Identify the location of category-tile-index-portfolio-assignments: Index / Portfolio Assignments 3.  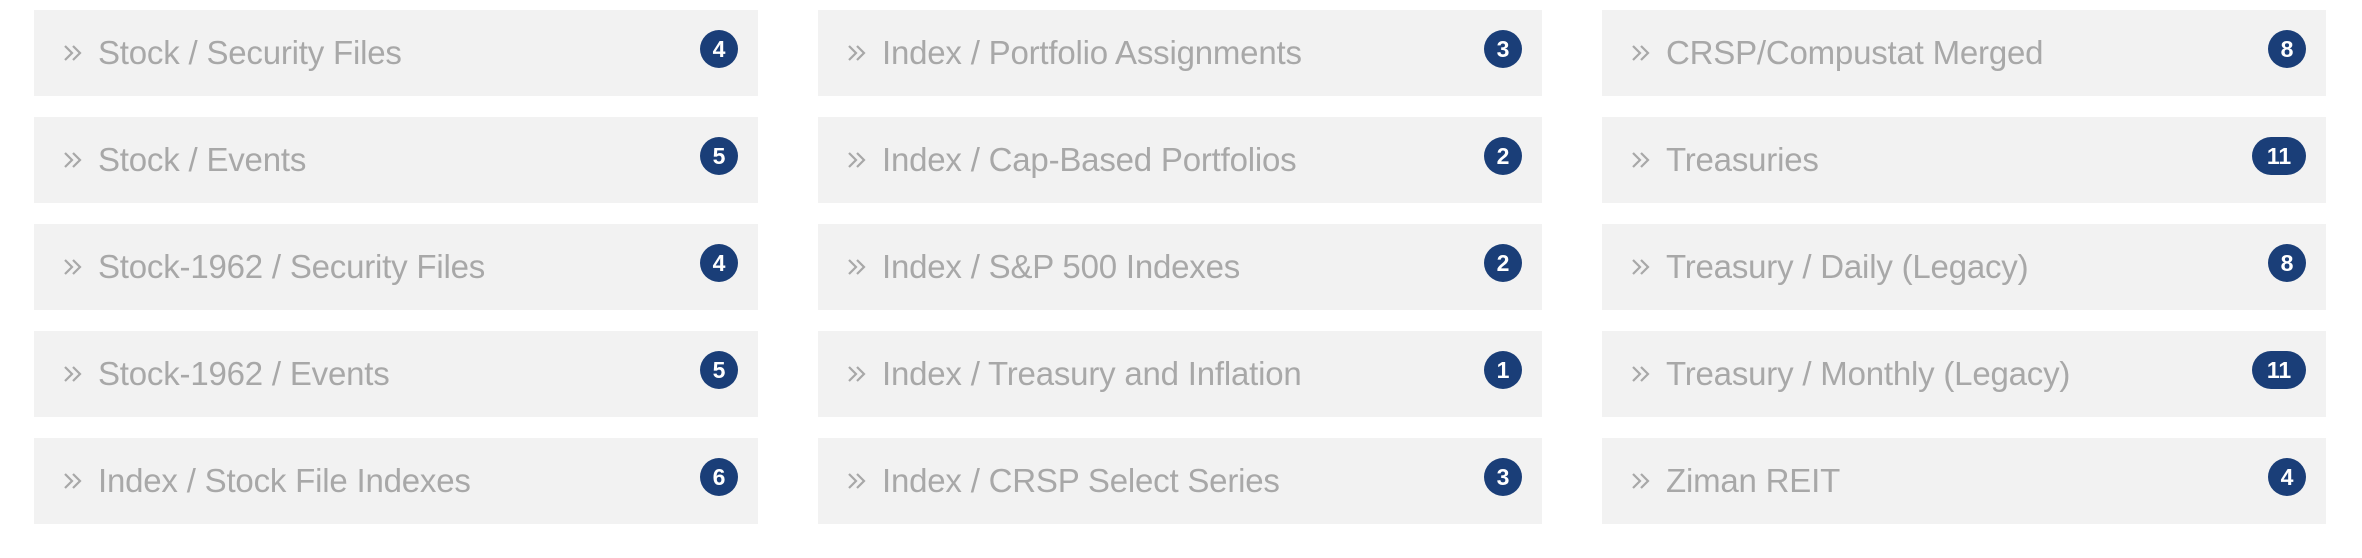
(1180, 53).